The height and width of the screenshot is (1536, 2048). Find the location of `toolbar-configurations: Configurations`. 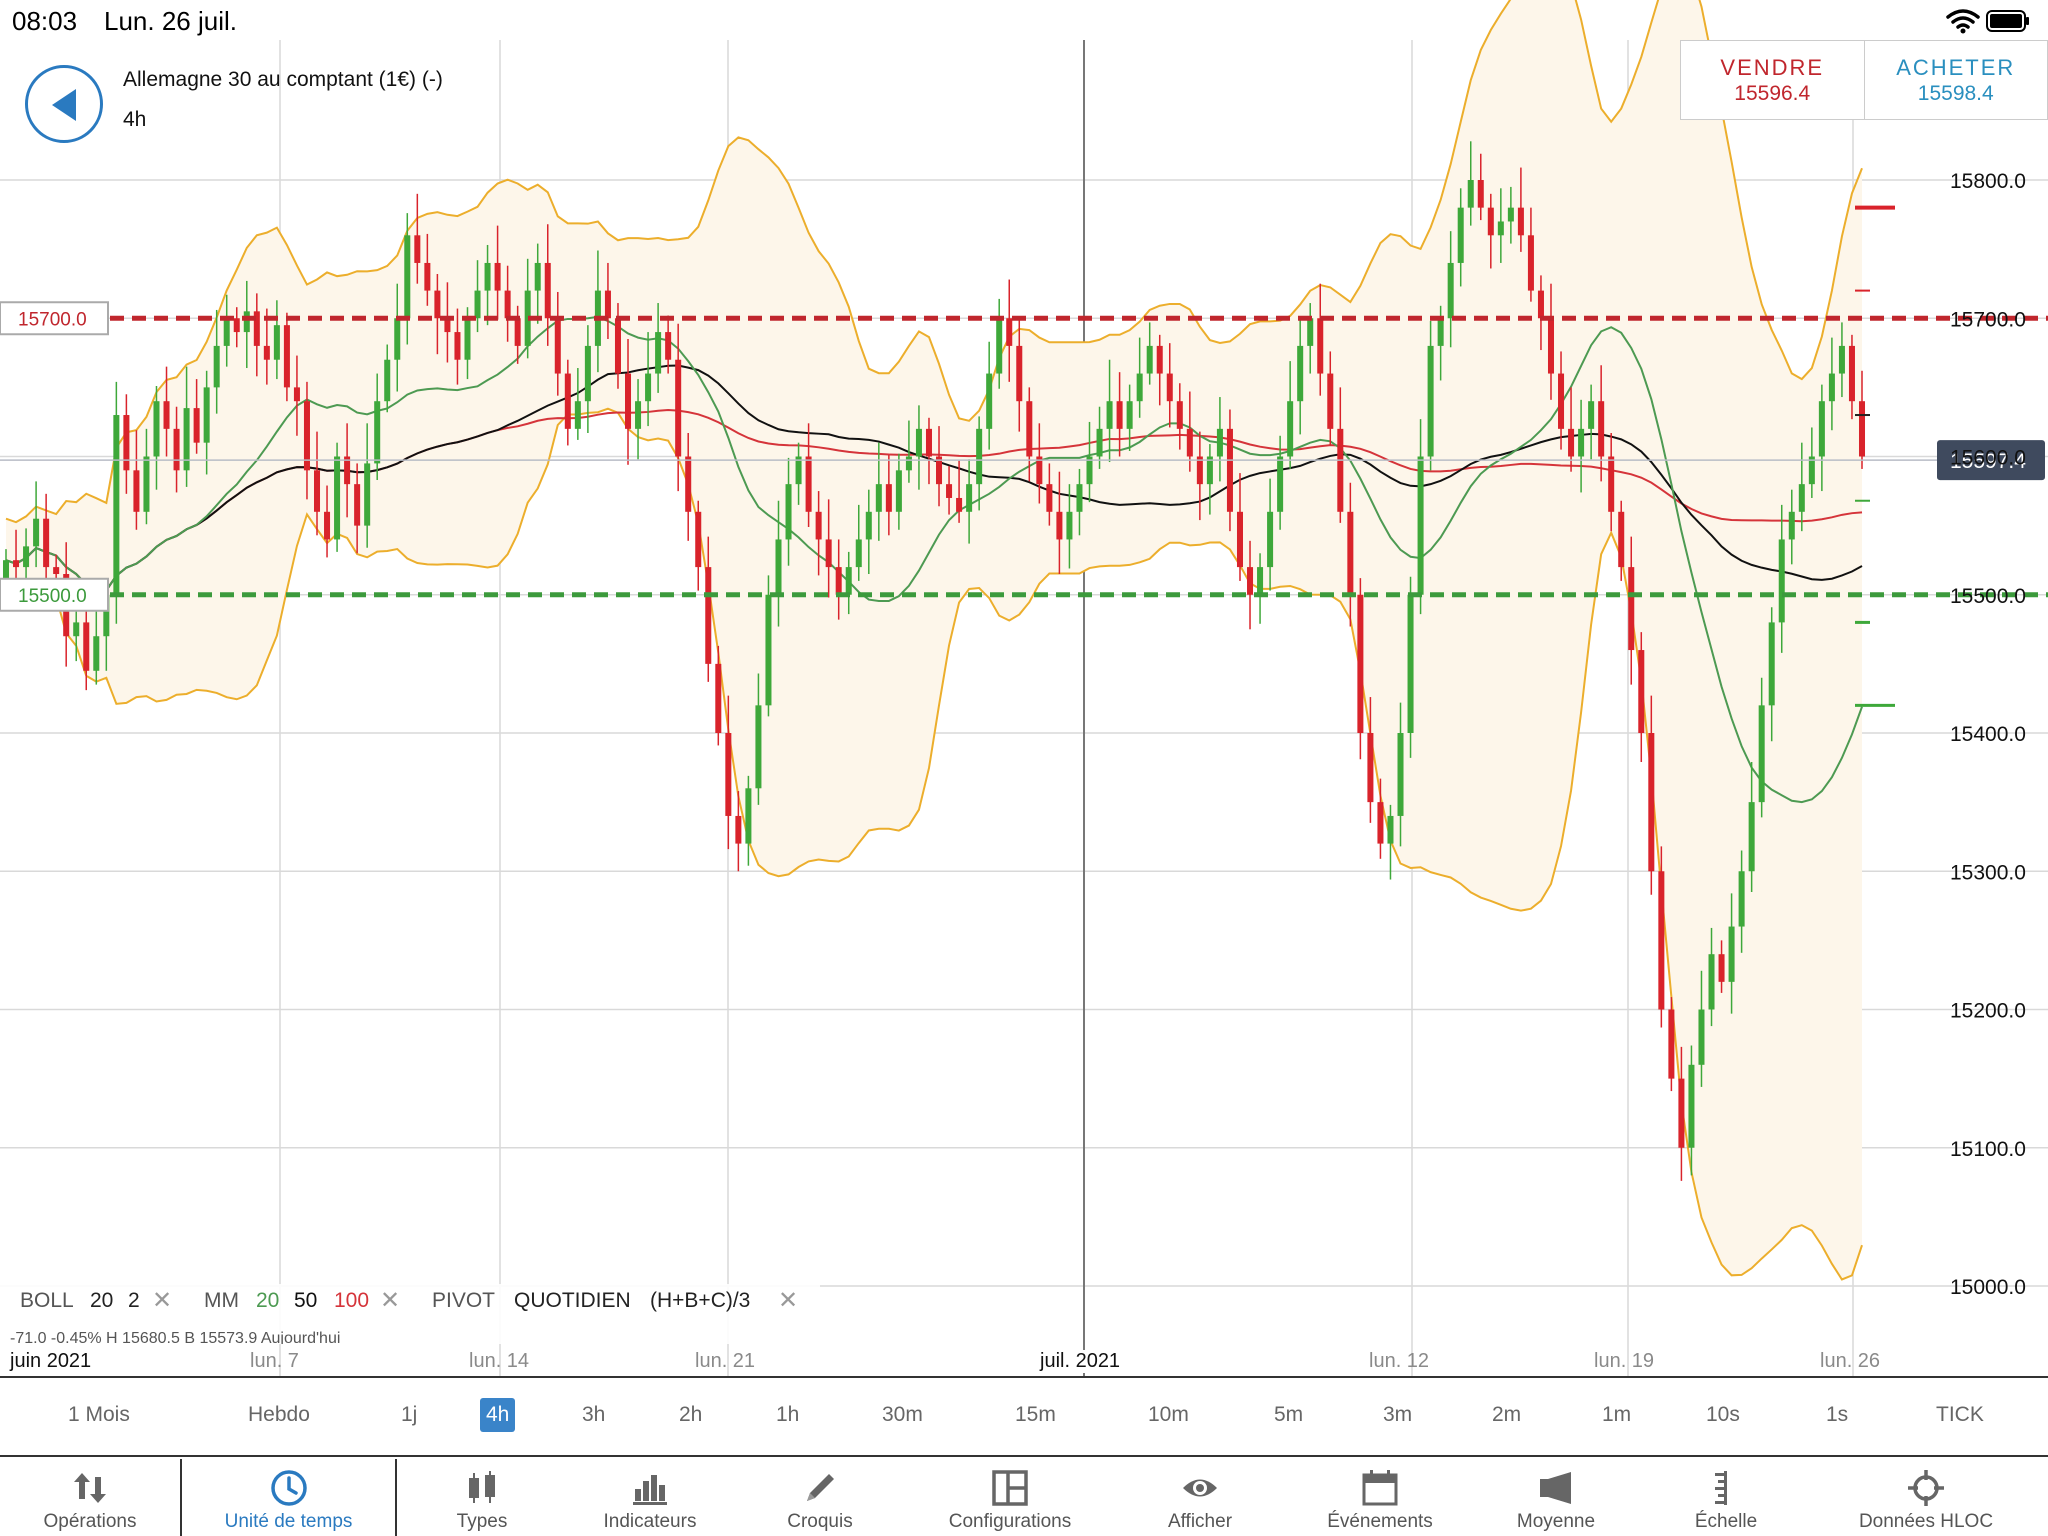

toolbar-configurations: Configurations is located at coordinates (1010, 1496).